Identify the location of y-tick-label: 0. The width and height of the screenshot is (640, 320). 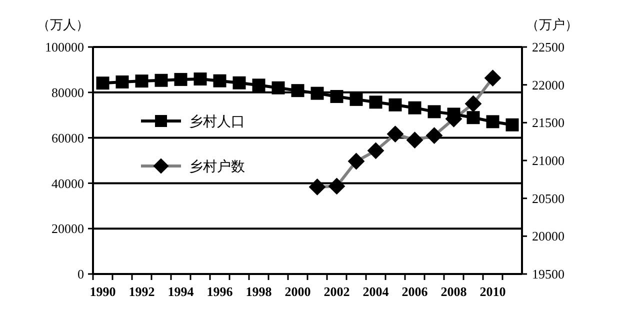
(81, 274).